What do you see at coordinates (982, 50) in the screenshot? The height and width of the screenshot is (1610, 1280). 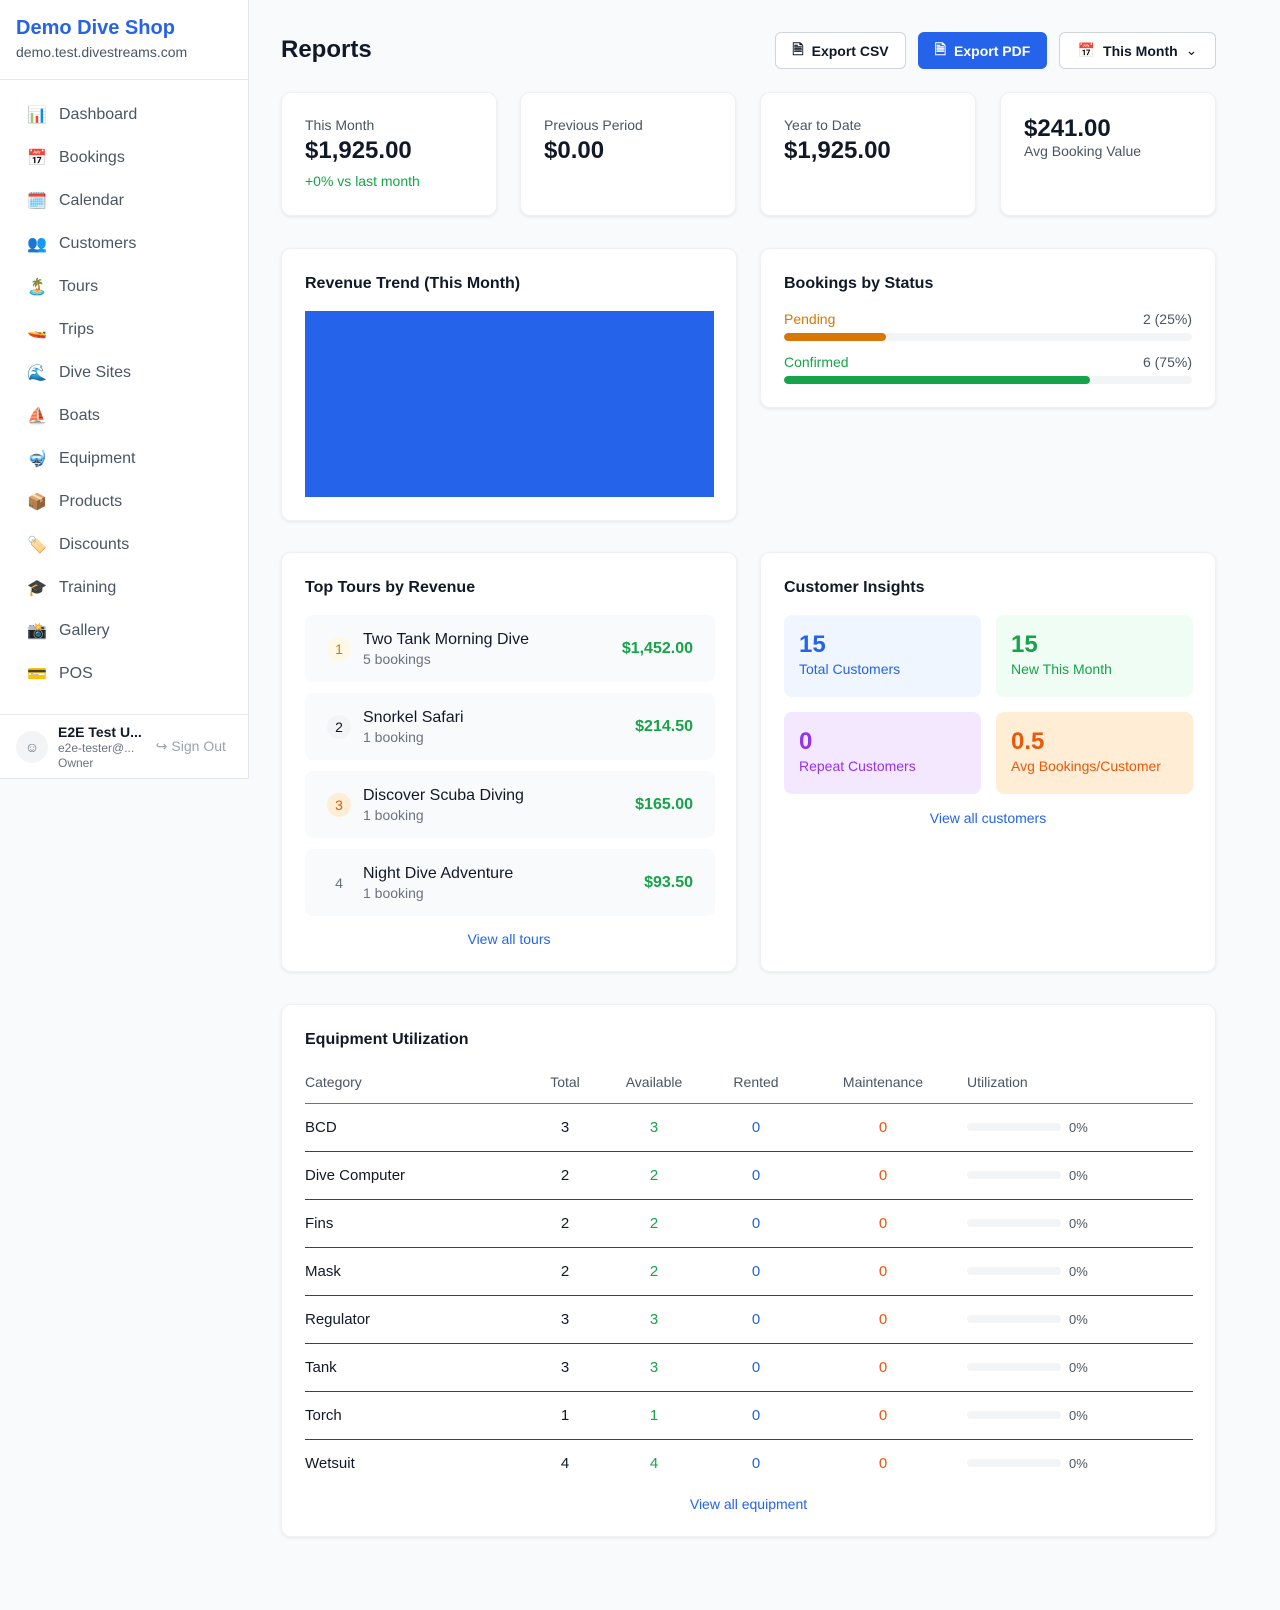 I see `export-pdf-button: 🗎 Export PDF` at bounding box center [982, 50].